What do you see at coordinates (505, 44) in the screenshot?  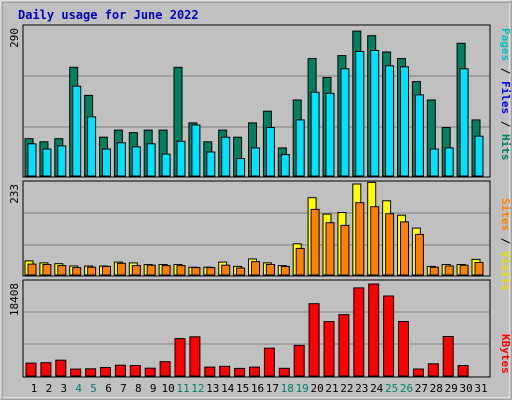 I see `legend-pages: Pages` at bounding box center [505, 44].